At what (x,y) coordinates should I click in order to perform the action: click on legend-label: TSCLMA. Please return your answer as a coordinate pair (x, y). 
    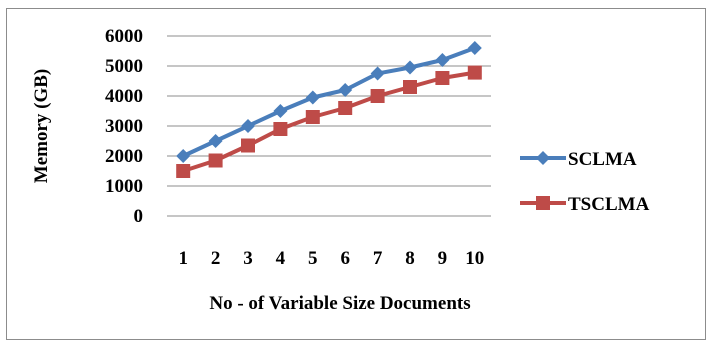
    Looking at the image, I should click on (609, 204).